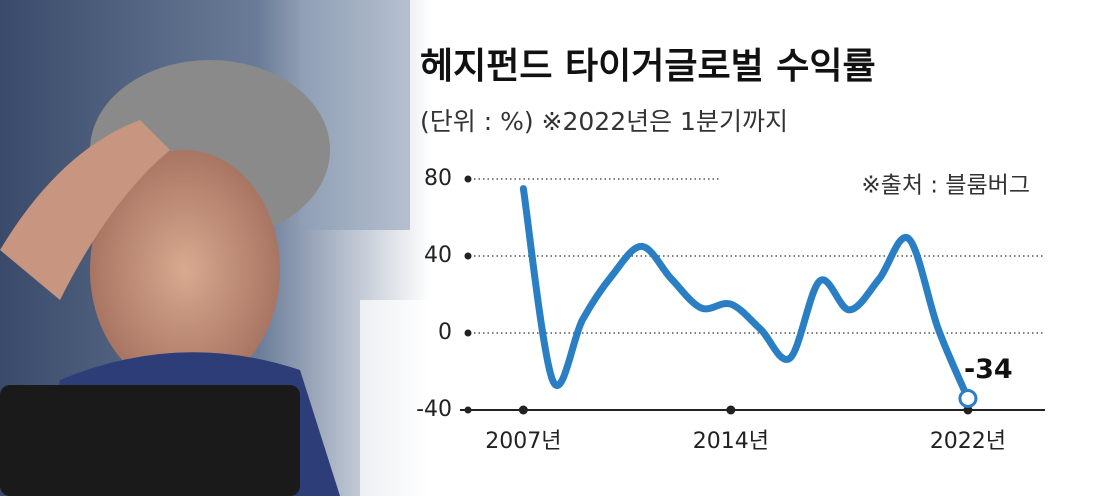  What do you see at coordinates (731, 441) in the screenshot?
I see `x-tick-label: 2014년` at bounding box center [731, 441].